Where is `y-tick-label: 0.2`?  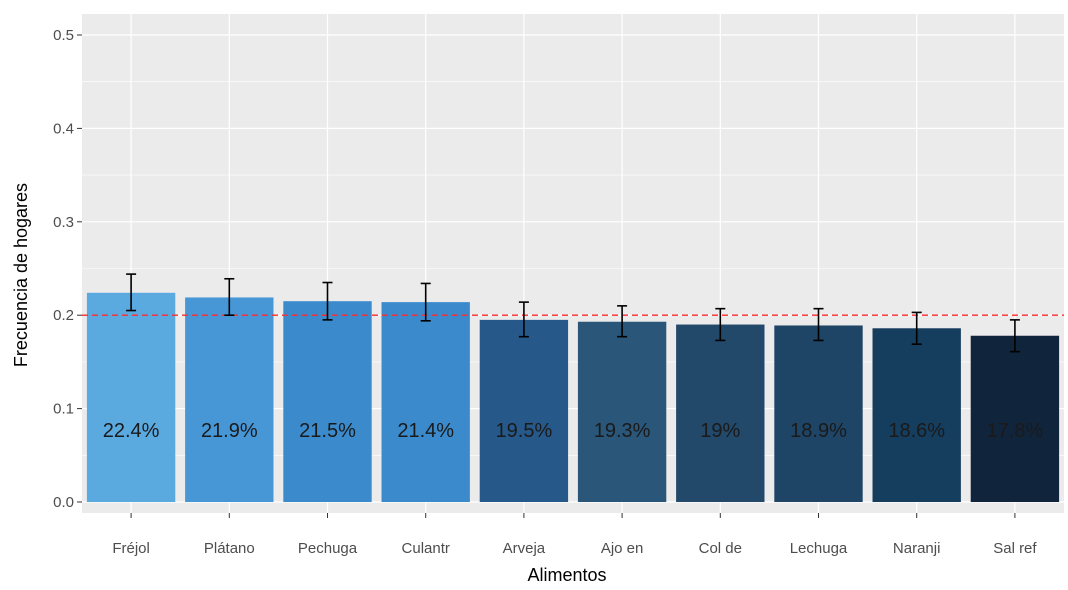
y-tick-label: 0.2 is located at coordinates (63, 315).